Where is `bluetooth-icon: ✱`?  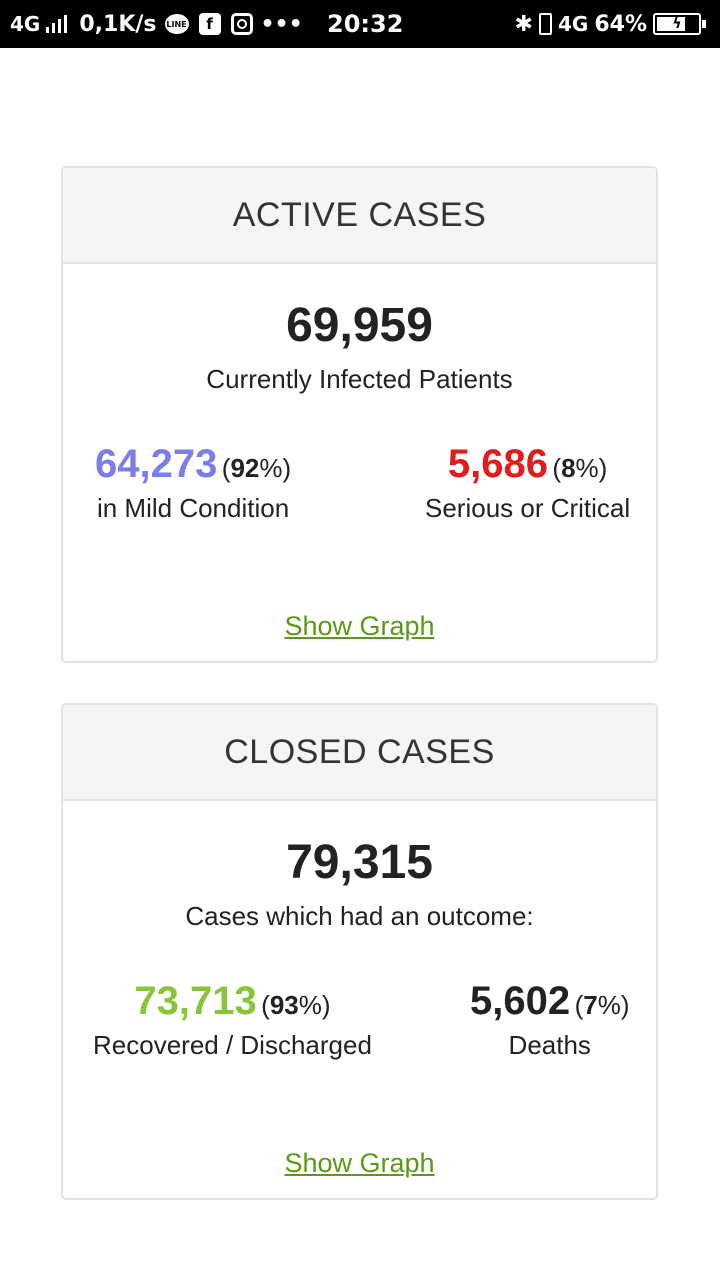 bluetooth-icon: ✱ is located at coordinates (523, 24).